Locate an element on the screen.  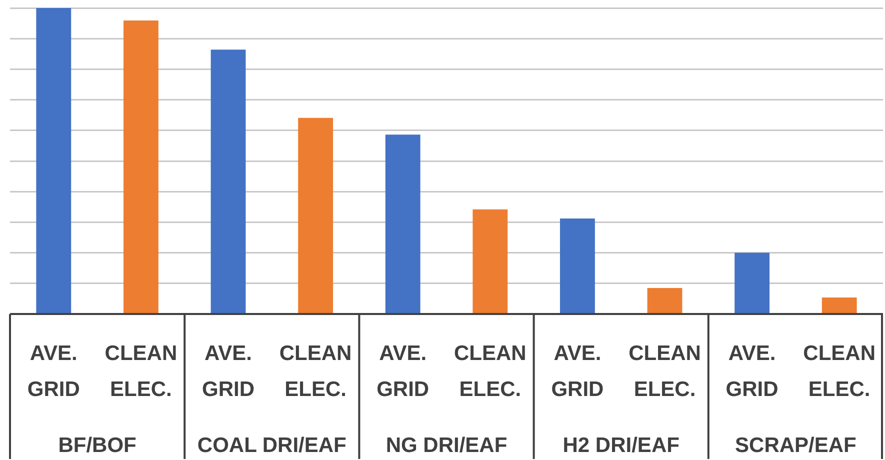
x-tick-label: COAL DRI/EAF is located at coordinates (272, 445).